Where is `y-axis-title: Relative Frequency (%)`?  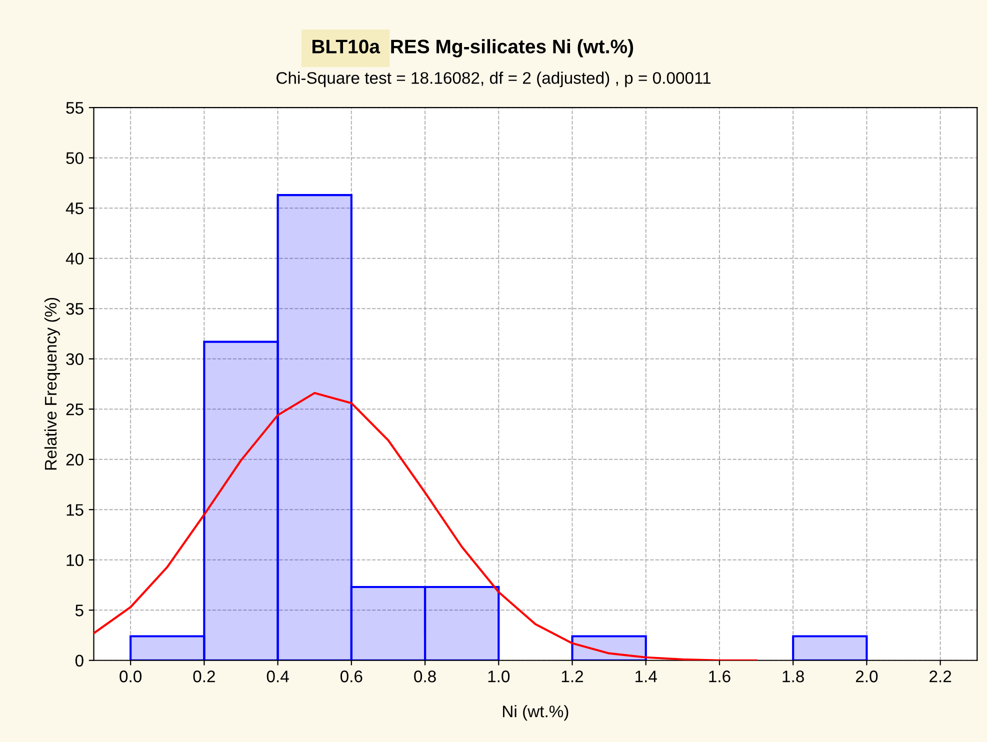 y-axis-title: Relative Frequency (%) is located at coordinates (52, 384).